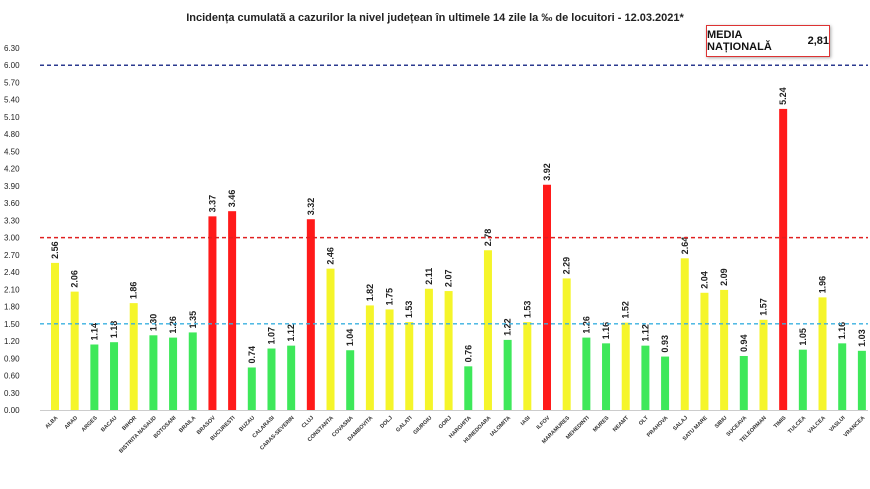 The image size is (870, 489). What do you see at coordinates (704, 280) in the screenshot?
I see `data-label: 2.04` at bounding box center [704, 280].